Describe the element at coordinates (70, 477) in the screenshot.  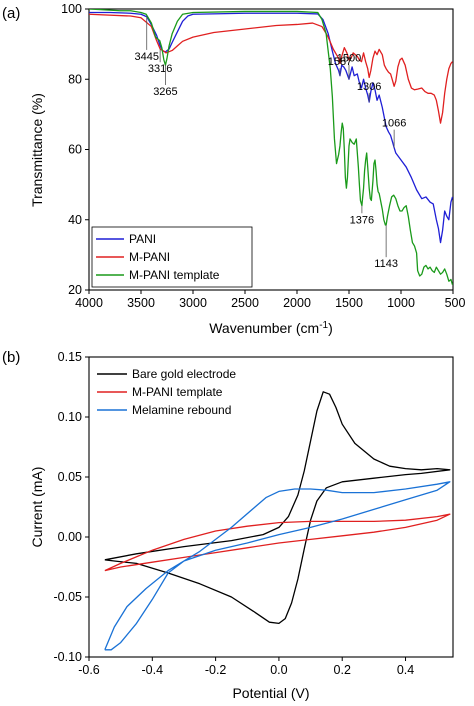
I see `chart-b-ytick-label: 0.05` at that location.